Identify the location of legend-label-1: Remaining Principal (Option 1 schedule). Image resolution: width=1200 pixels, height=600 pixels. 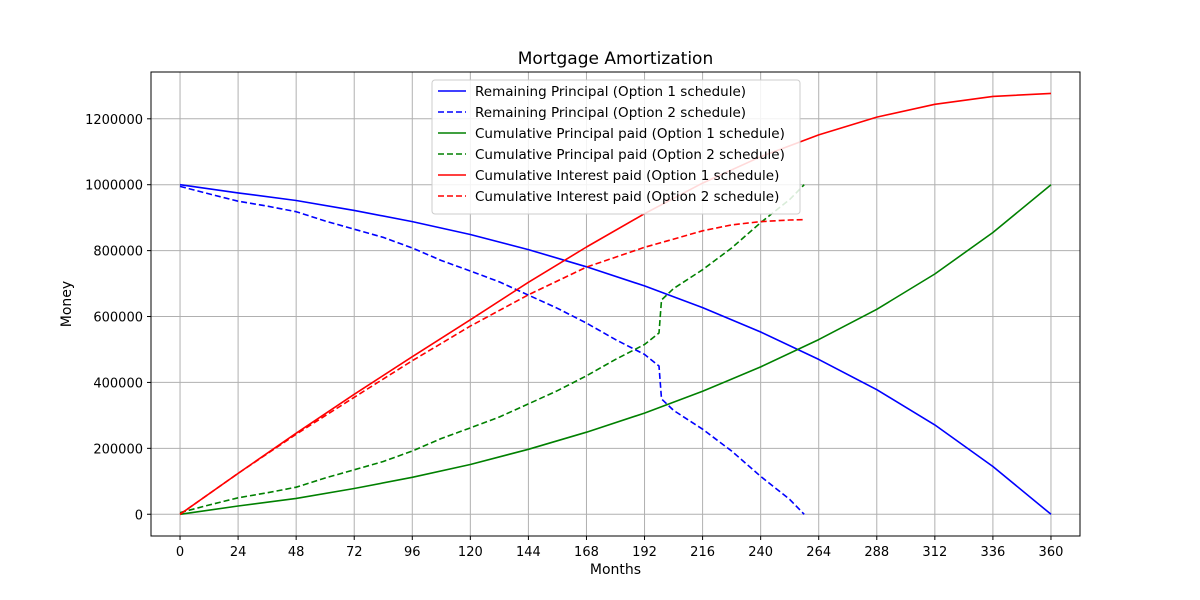
(610, 92).